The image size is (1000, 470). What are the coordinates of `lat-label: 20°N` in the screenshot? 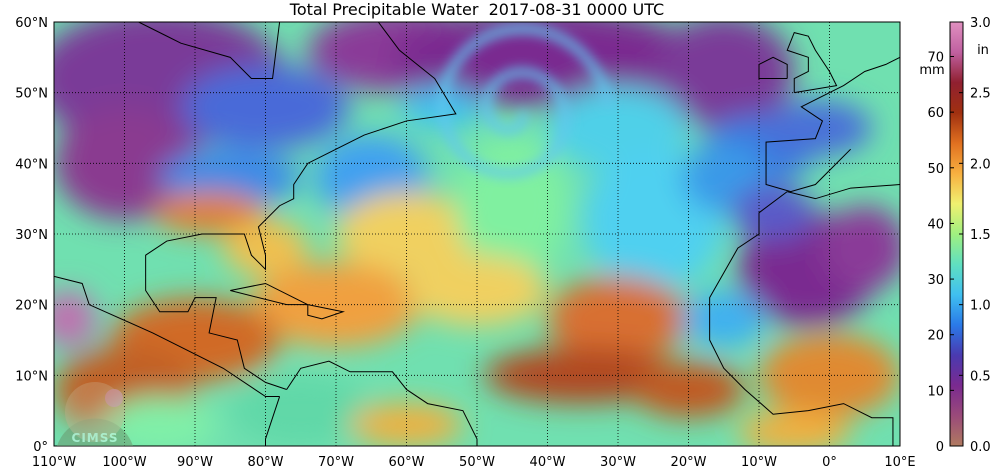 It's located at (31, 306).